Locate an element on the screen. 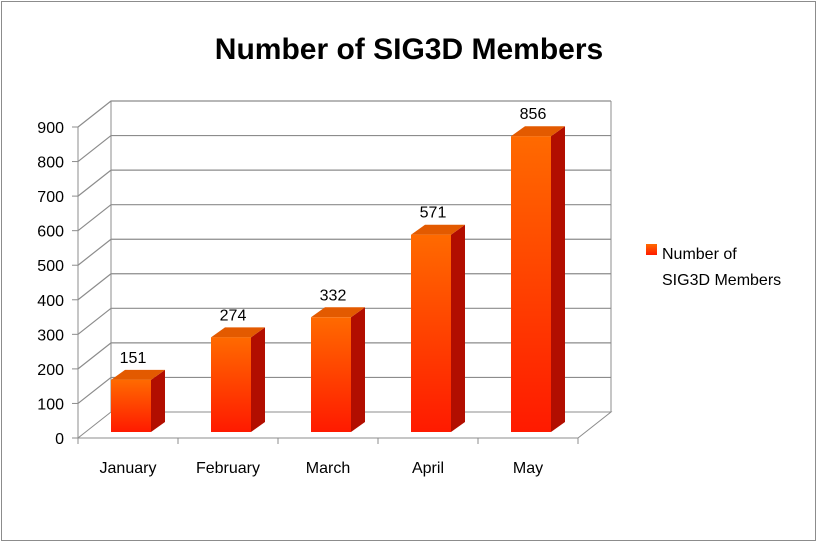 The image size is (819, 544). y-tick-label: 300 is located at coordinates (50, 335).